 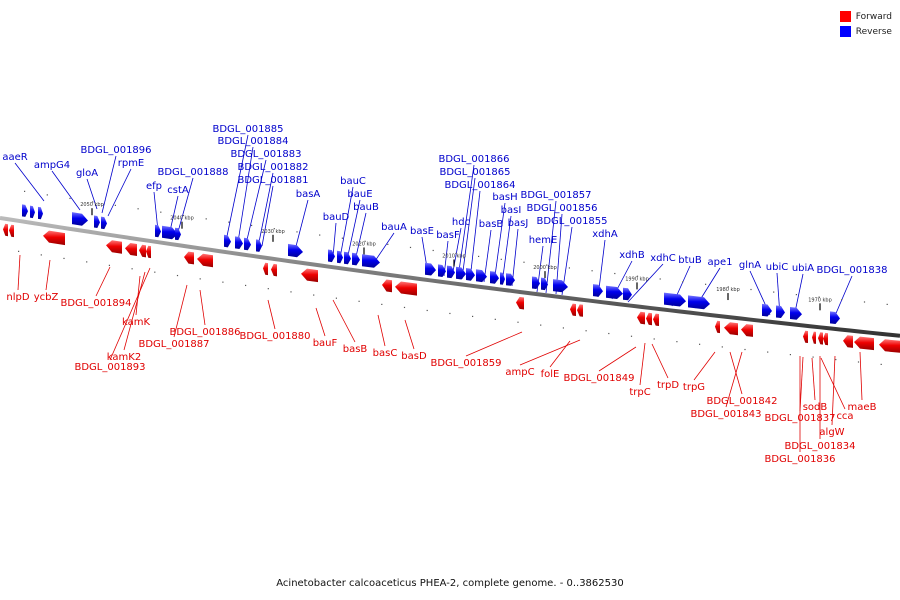 I want to click on gene-label-nlpd: nlpD, so click(x=17, y=297).